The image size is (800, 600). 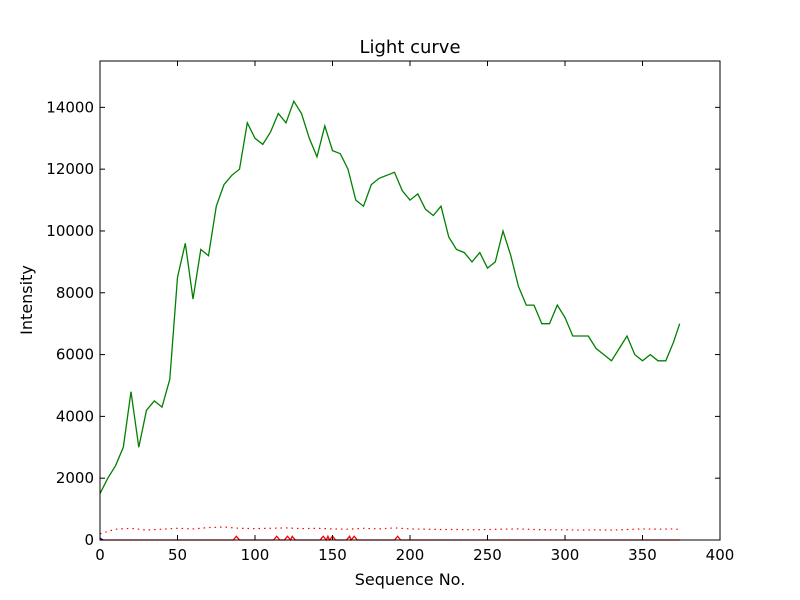 I want to click on x-tick-label: 350, so click(x=642, y=555).